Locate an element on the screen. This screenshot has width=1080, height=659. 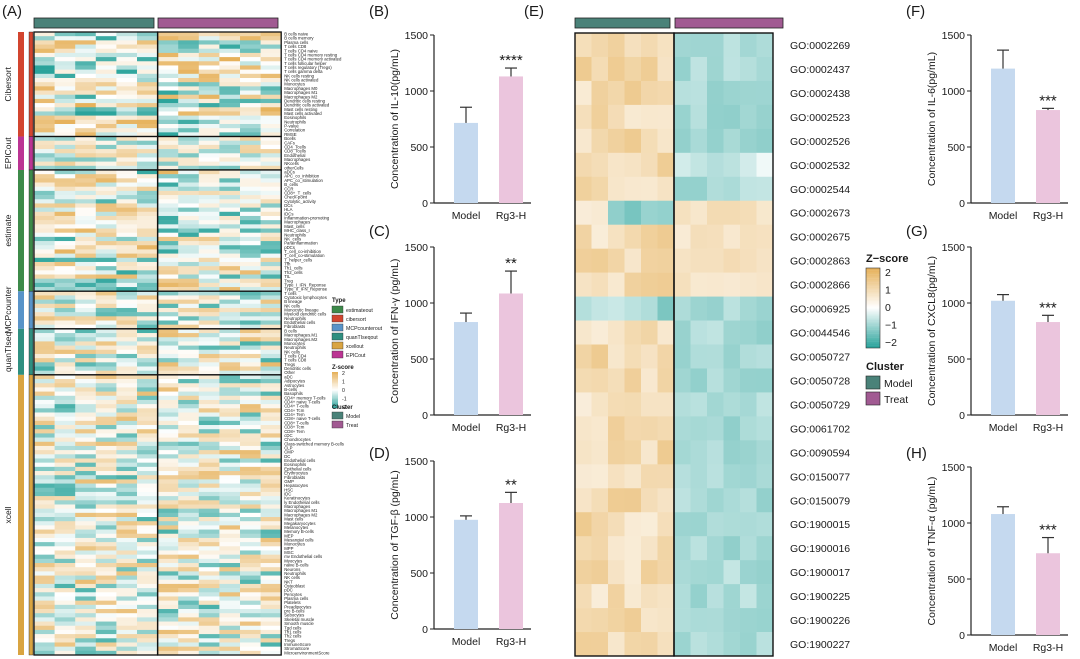
block-border-treat is located at coordinates (219, 515).